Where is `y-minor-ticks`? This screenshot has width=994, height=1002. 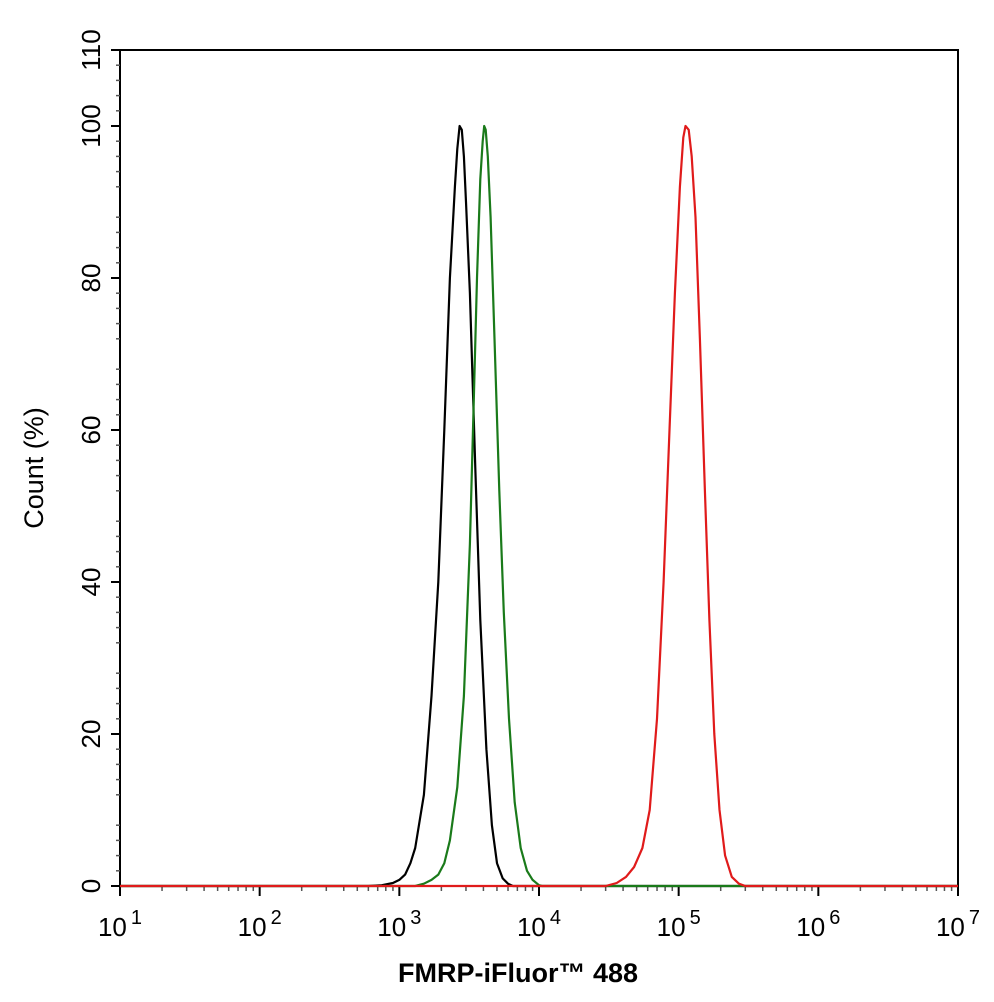 y-minor-ticks is located at coordinates (118, 468).